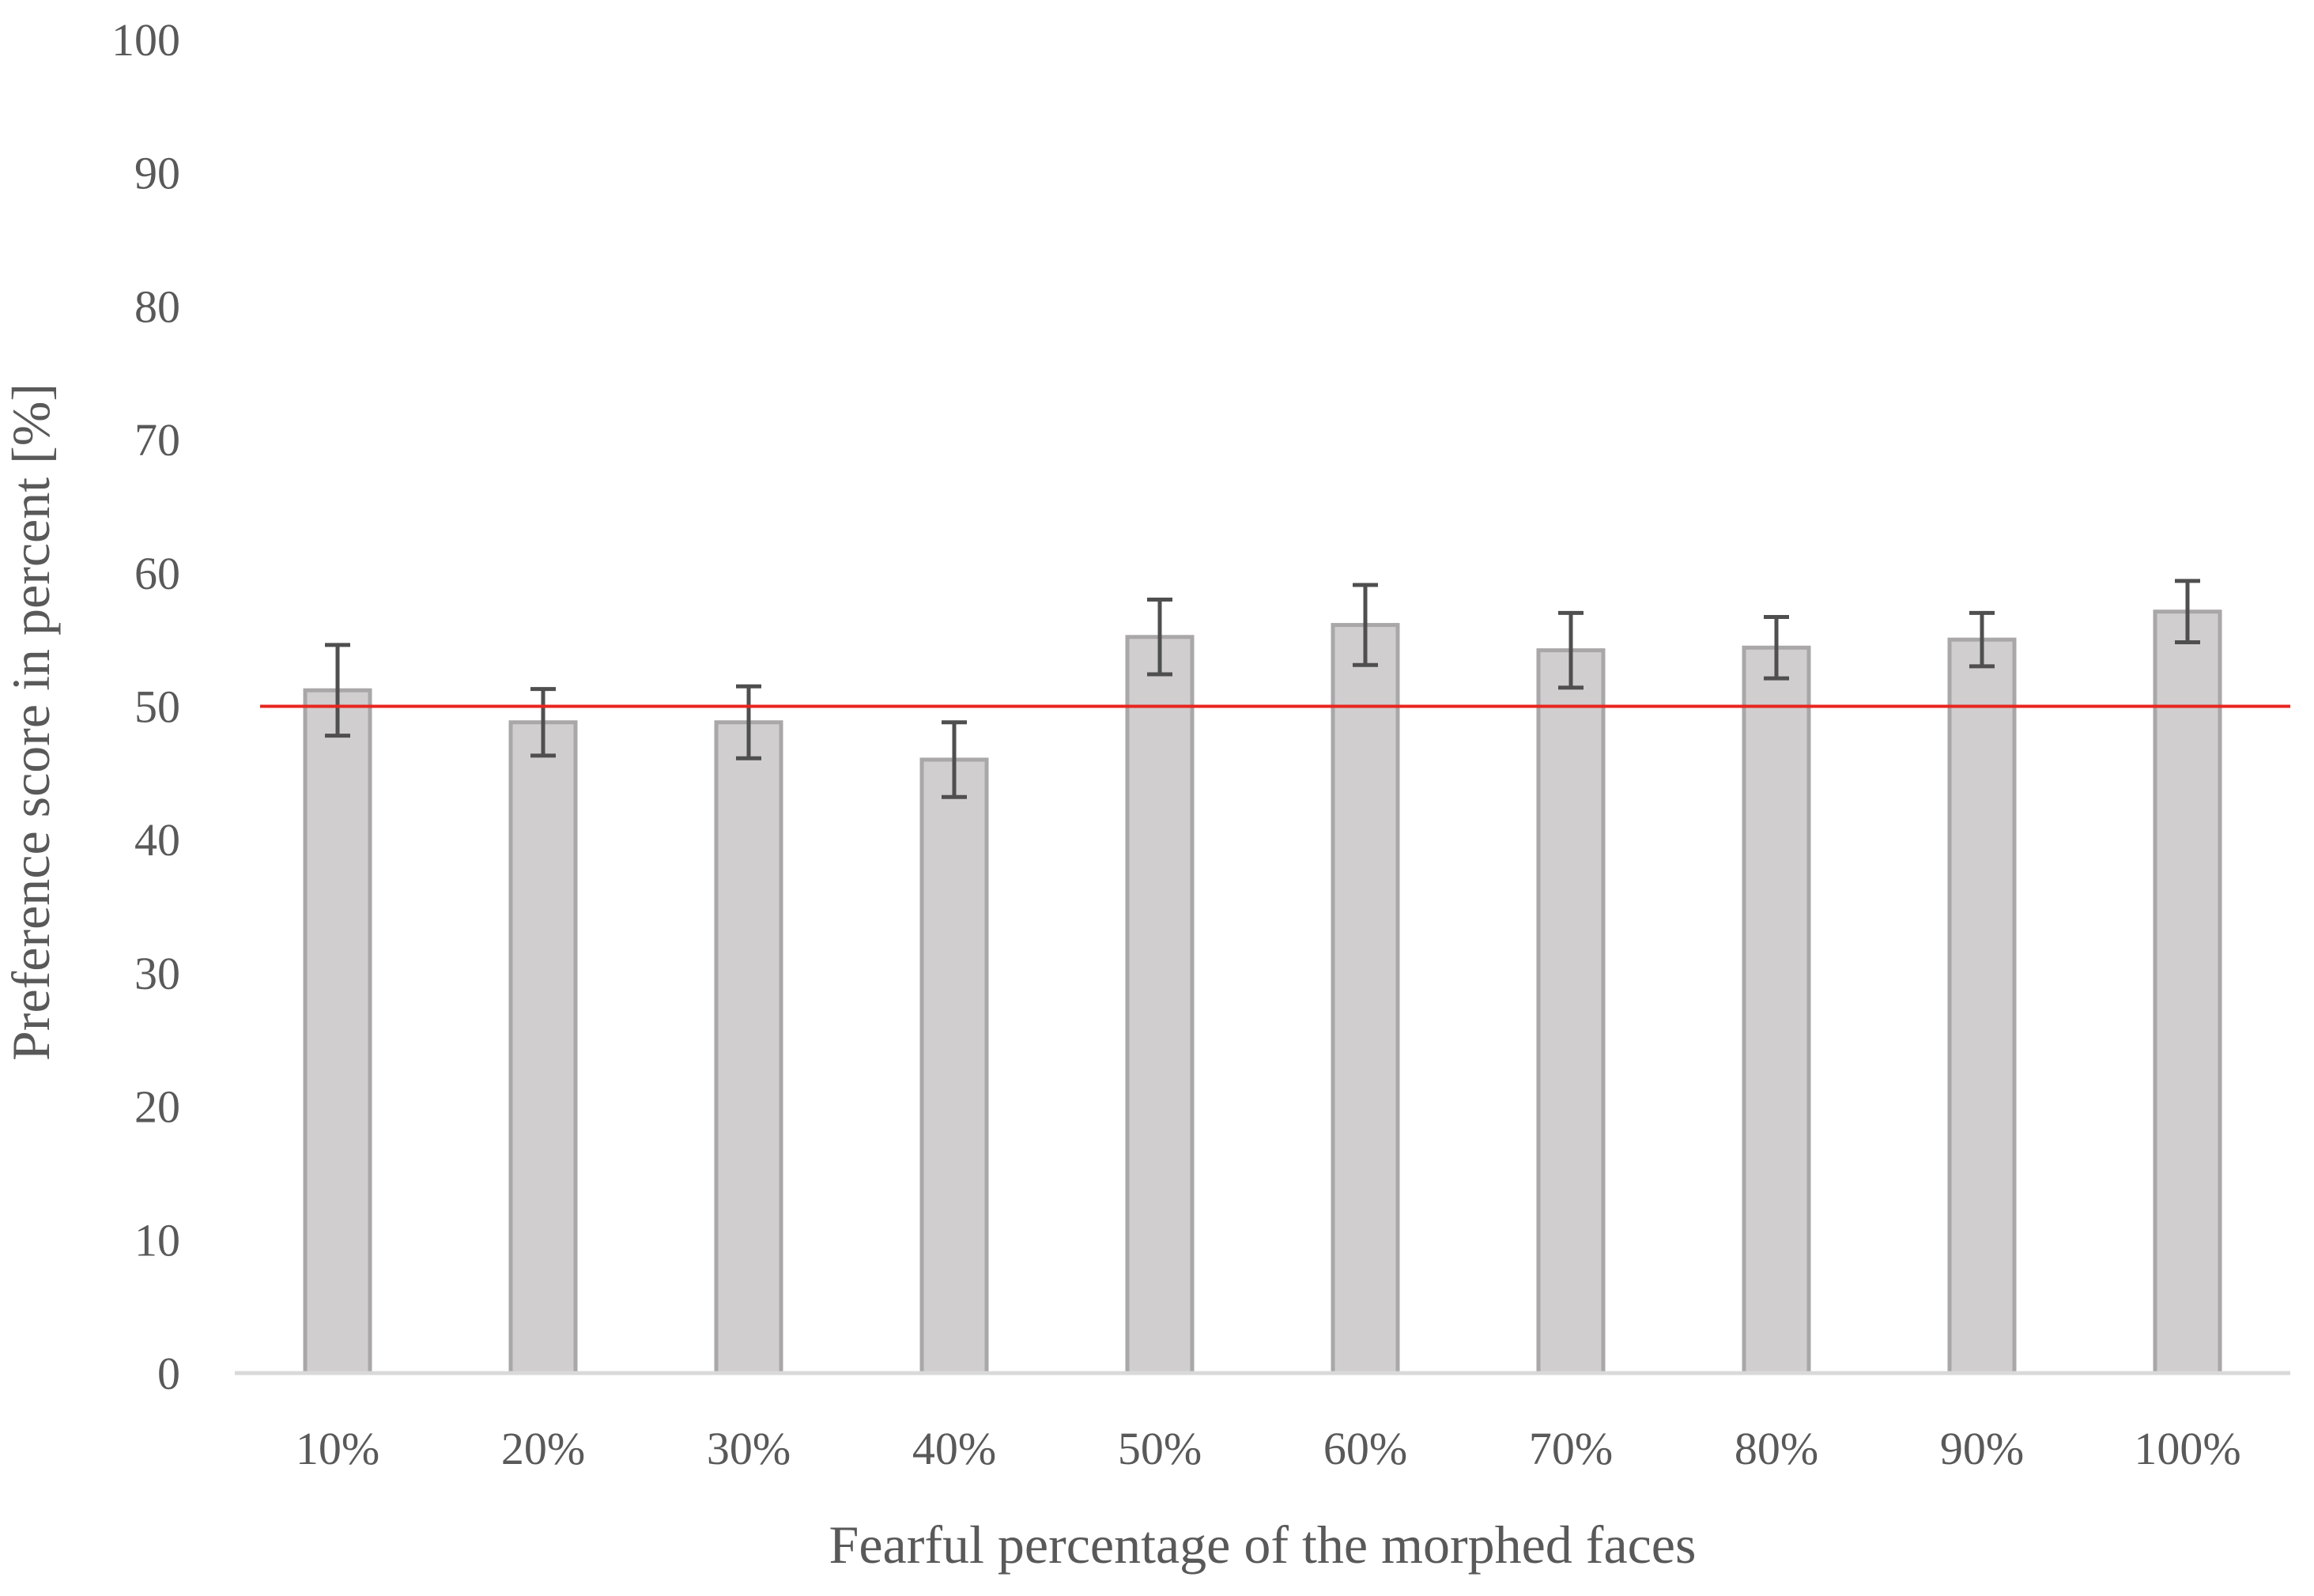 This screenshot has height=1596, width=2314. I want to click on x-axis-title: Fearful percentage of the morphed faces, so click(1263, 1545).